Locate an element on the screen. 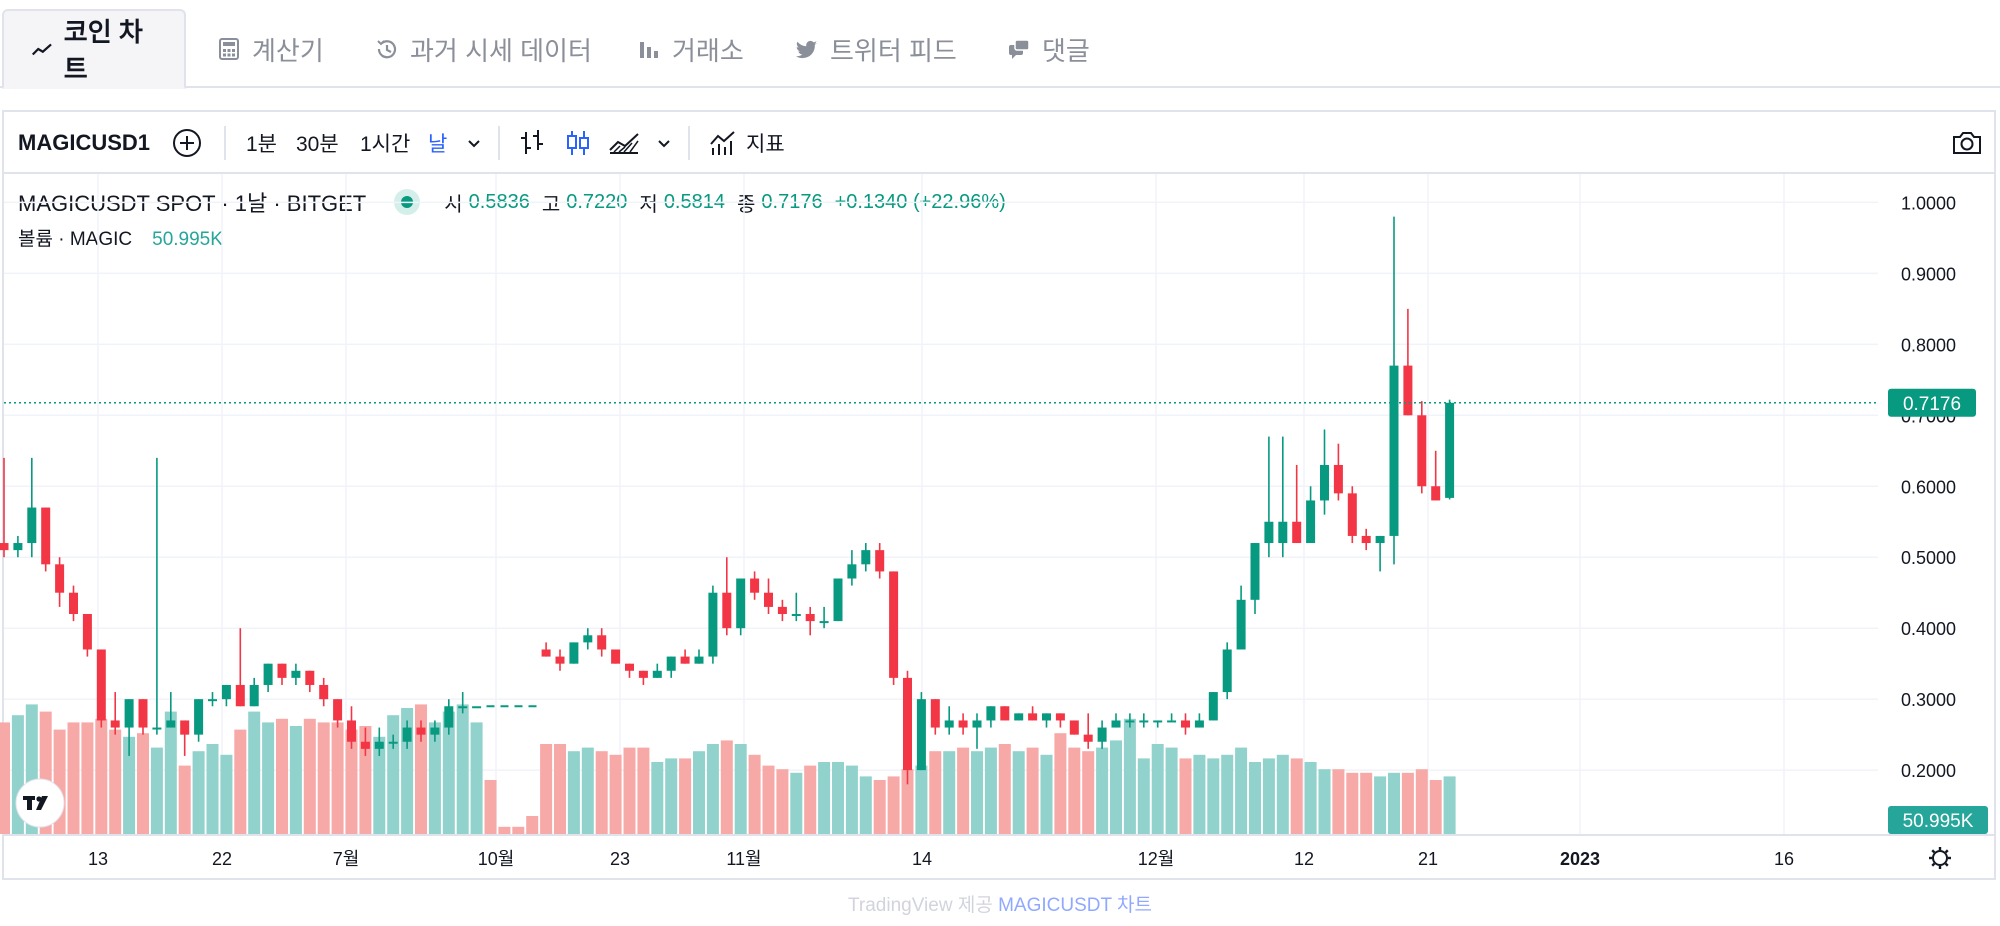 Image resolution: width=2000 pixels, height=926 pixels. symbol-search-button: MAGICUSD1 is located at coordinates (84, 142).